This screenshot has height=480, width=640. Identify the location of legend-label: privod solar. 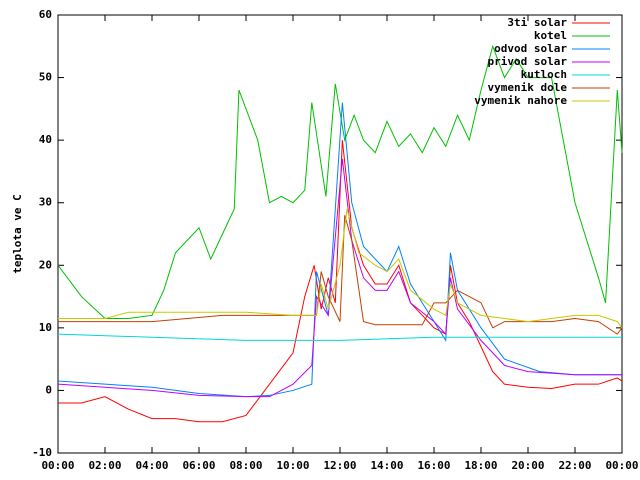
(528, 61).